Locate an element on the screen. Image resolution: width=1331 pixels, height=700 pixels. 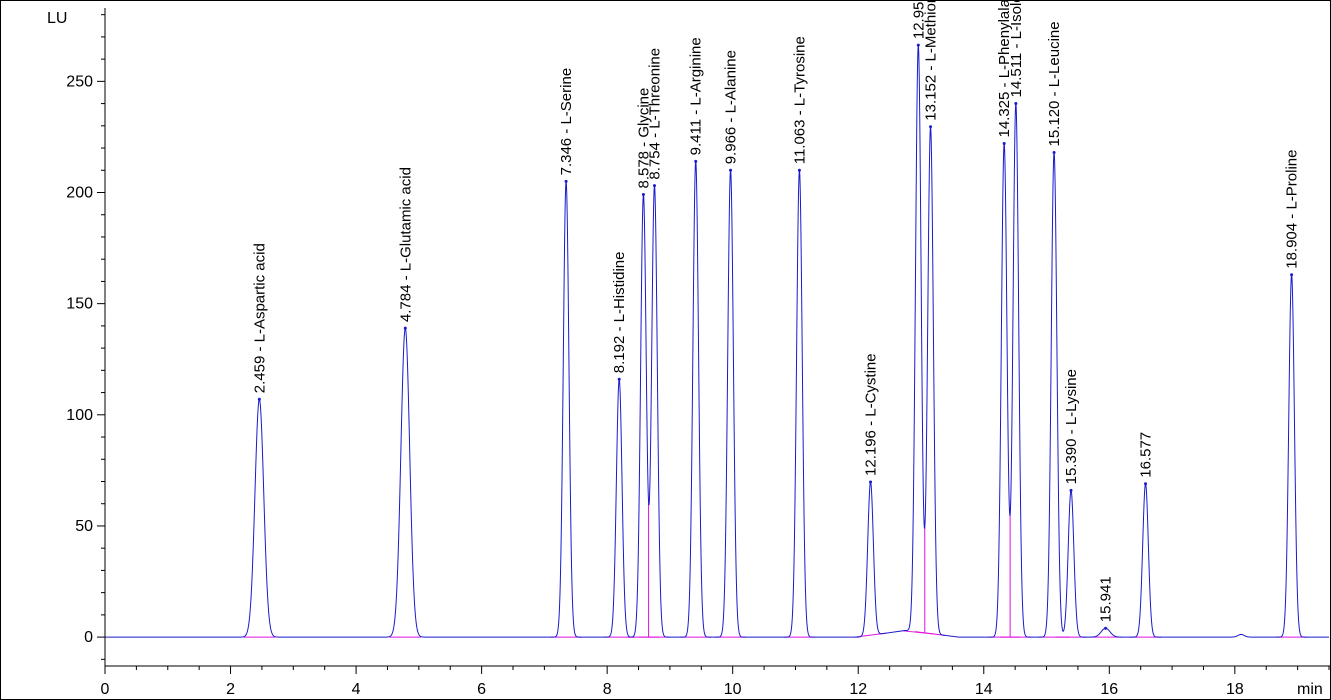
y-tick-label: 200 is located at coordinates (79, 193).